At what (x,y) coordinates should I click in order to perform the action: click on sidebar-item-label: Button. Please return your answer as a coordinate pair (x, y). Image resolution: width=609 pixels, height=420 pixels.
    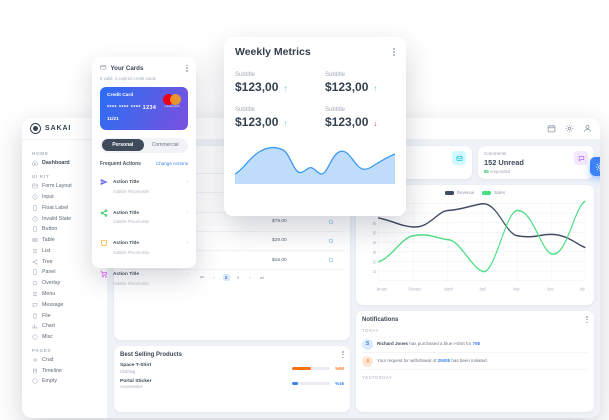
    Looking at the image, I should click on (50, 229).